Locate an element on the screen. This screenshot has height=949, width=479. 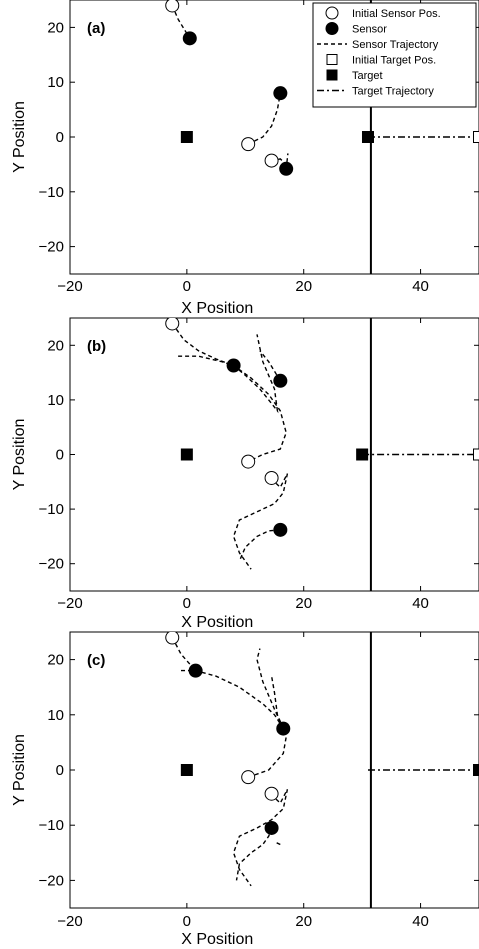
legend-entry: Initial Target Pos. is located at coordinates (381, 60).